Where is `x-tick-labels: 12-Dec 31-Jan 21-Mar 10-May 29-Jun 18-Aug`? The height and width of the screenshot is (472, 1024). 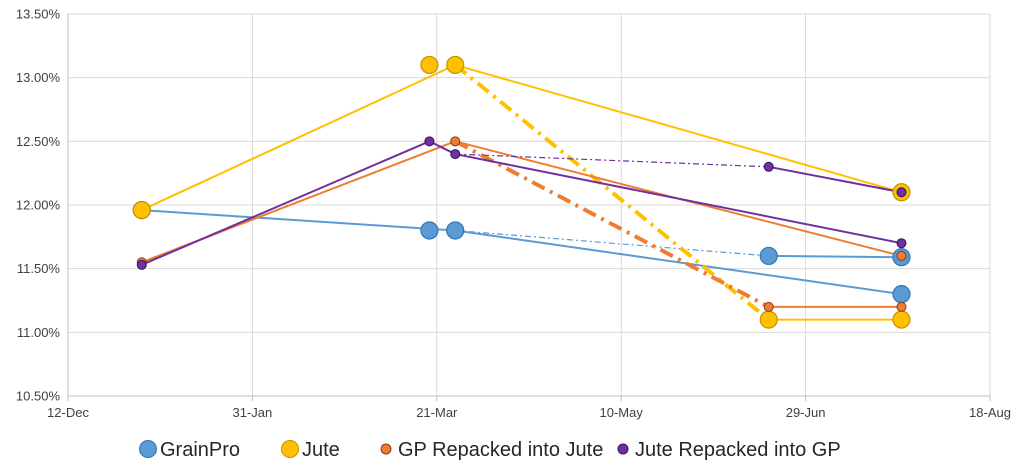 x-tick-labels: 12-Dec 31-Jan 21-Mar 10-May 29-Jun 18-Aug is located at coordinates (529, 412).